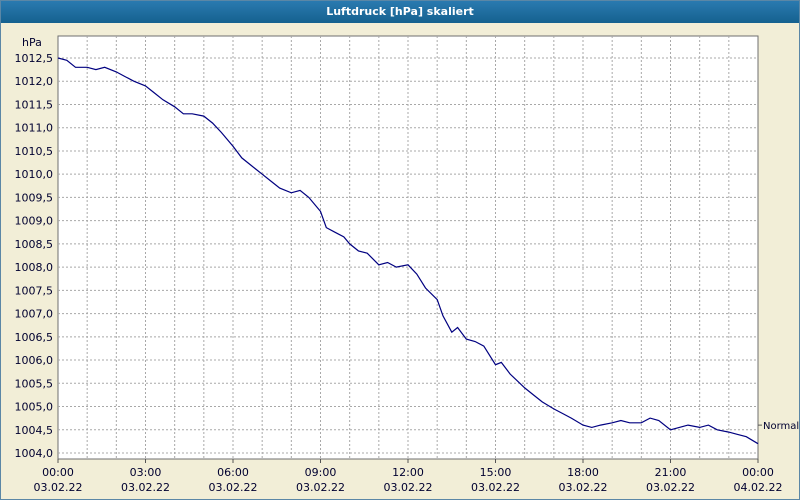 The image size is (800, 500). What do you see at coordinates (34, 197) in the screenshot?
I see `svg-text: 1009,5` at bounding box center [34, 197].